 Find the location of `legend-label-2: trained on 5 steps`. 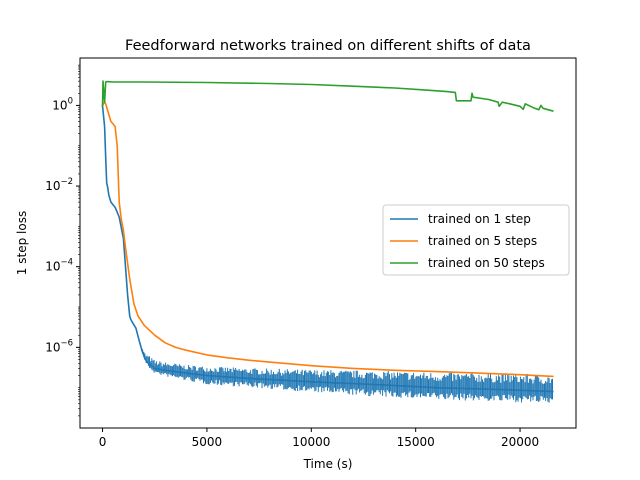

legend-label-2: trained on 5 steps is located at coordinates (482, 241).